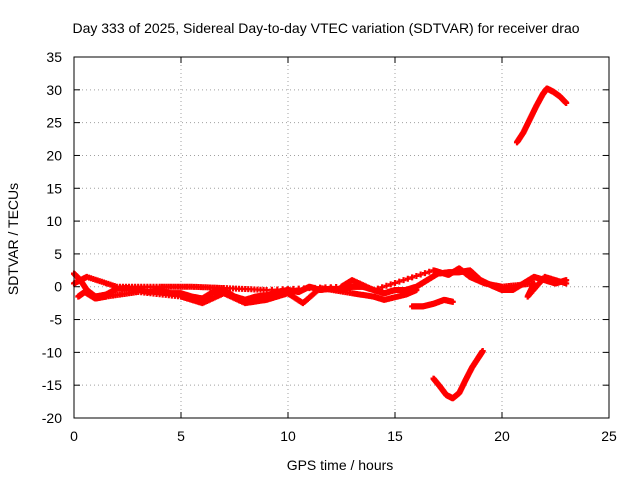 This screenshot has height=480, width=640. What do you see at coordinates (13, 239) in the screenshot?
I see `y-axis-label: SDTVAR / TECUs` at bounding box center [13, 239].